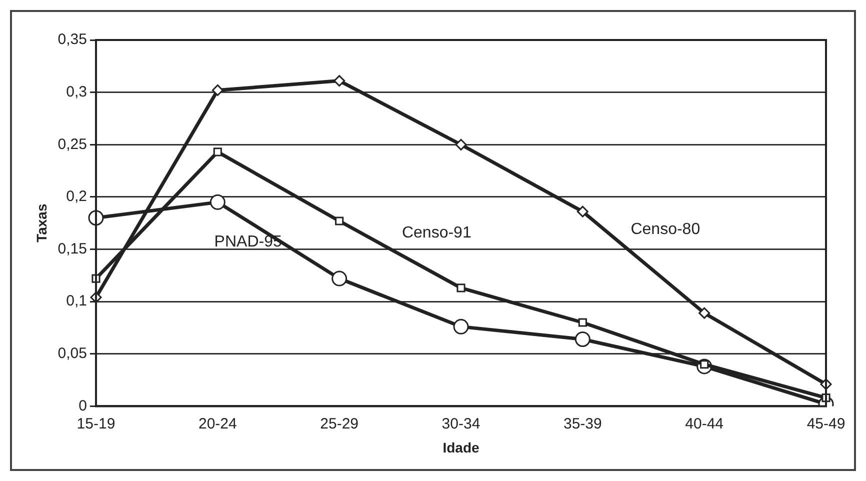  Describe the element at coordinates (72, 39) in the screenshot. I see `y-tick-label: 0,35` at that location.